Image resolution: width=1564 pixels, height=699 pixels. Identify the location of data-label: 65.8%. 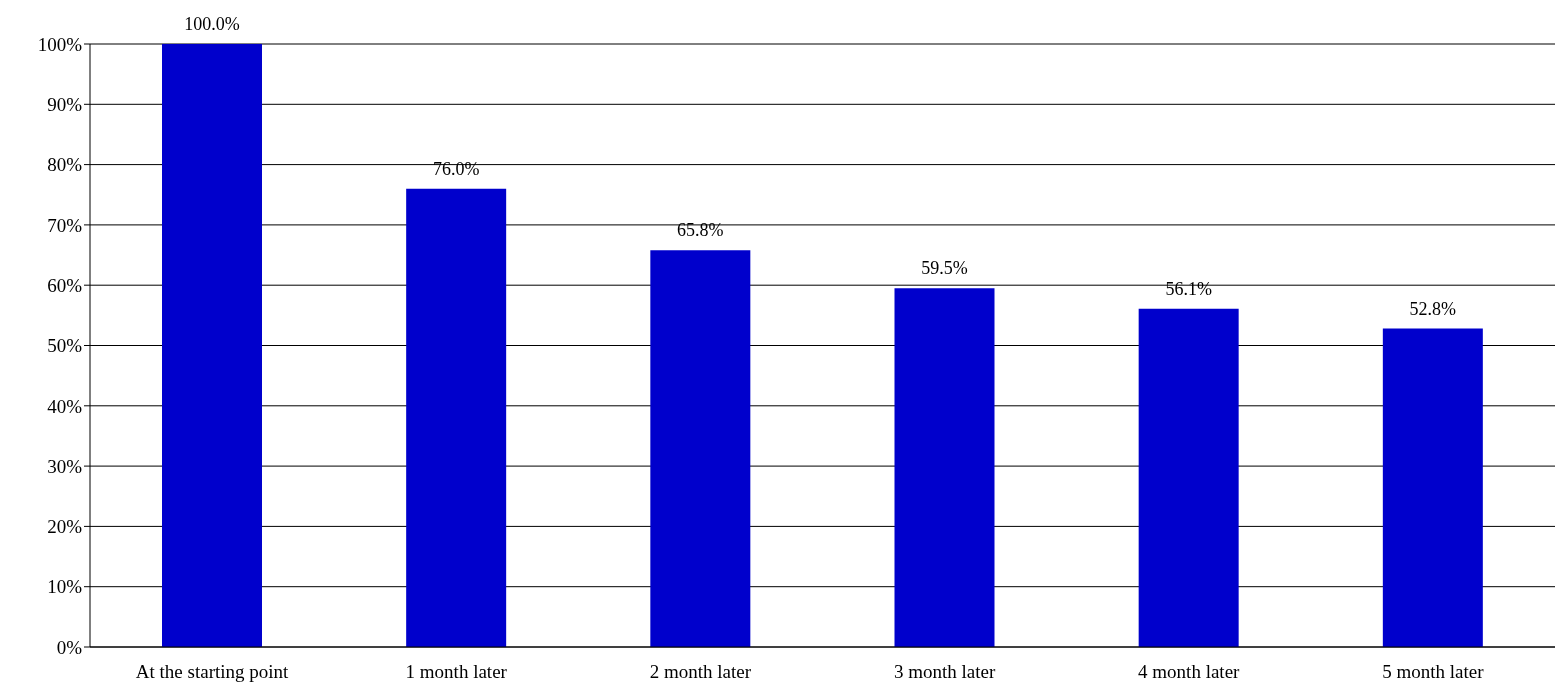
(700, 230).